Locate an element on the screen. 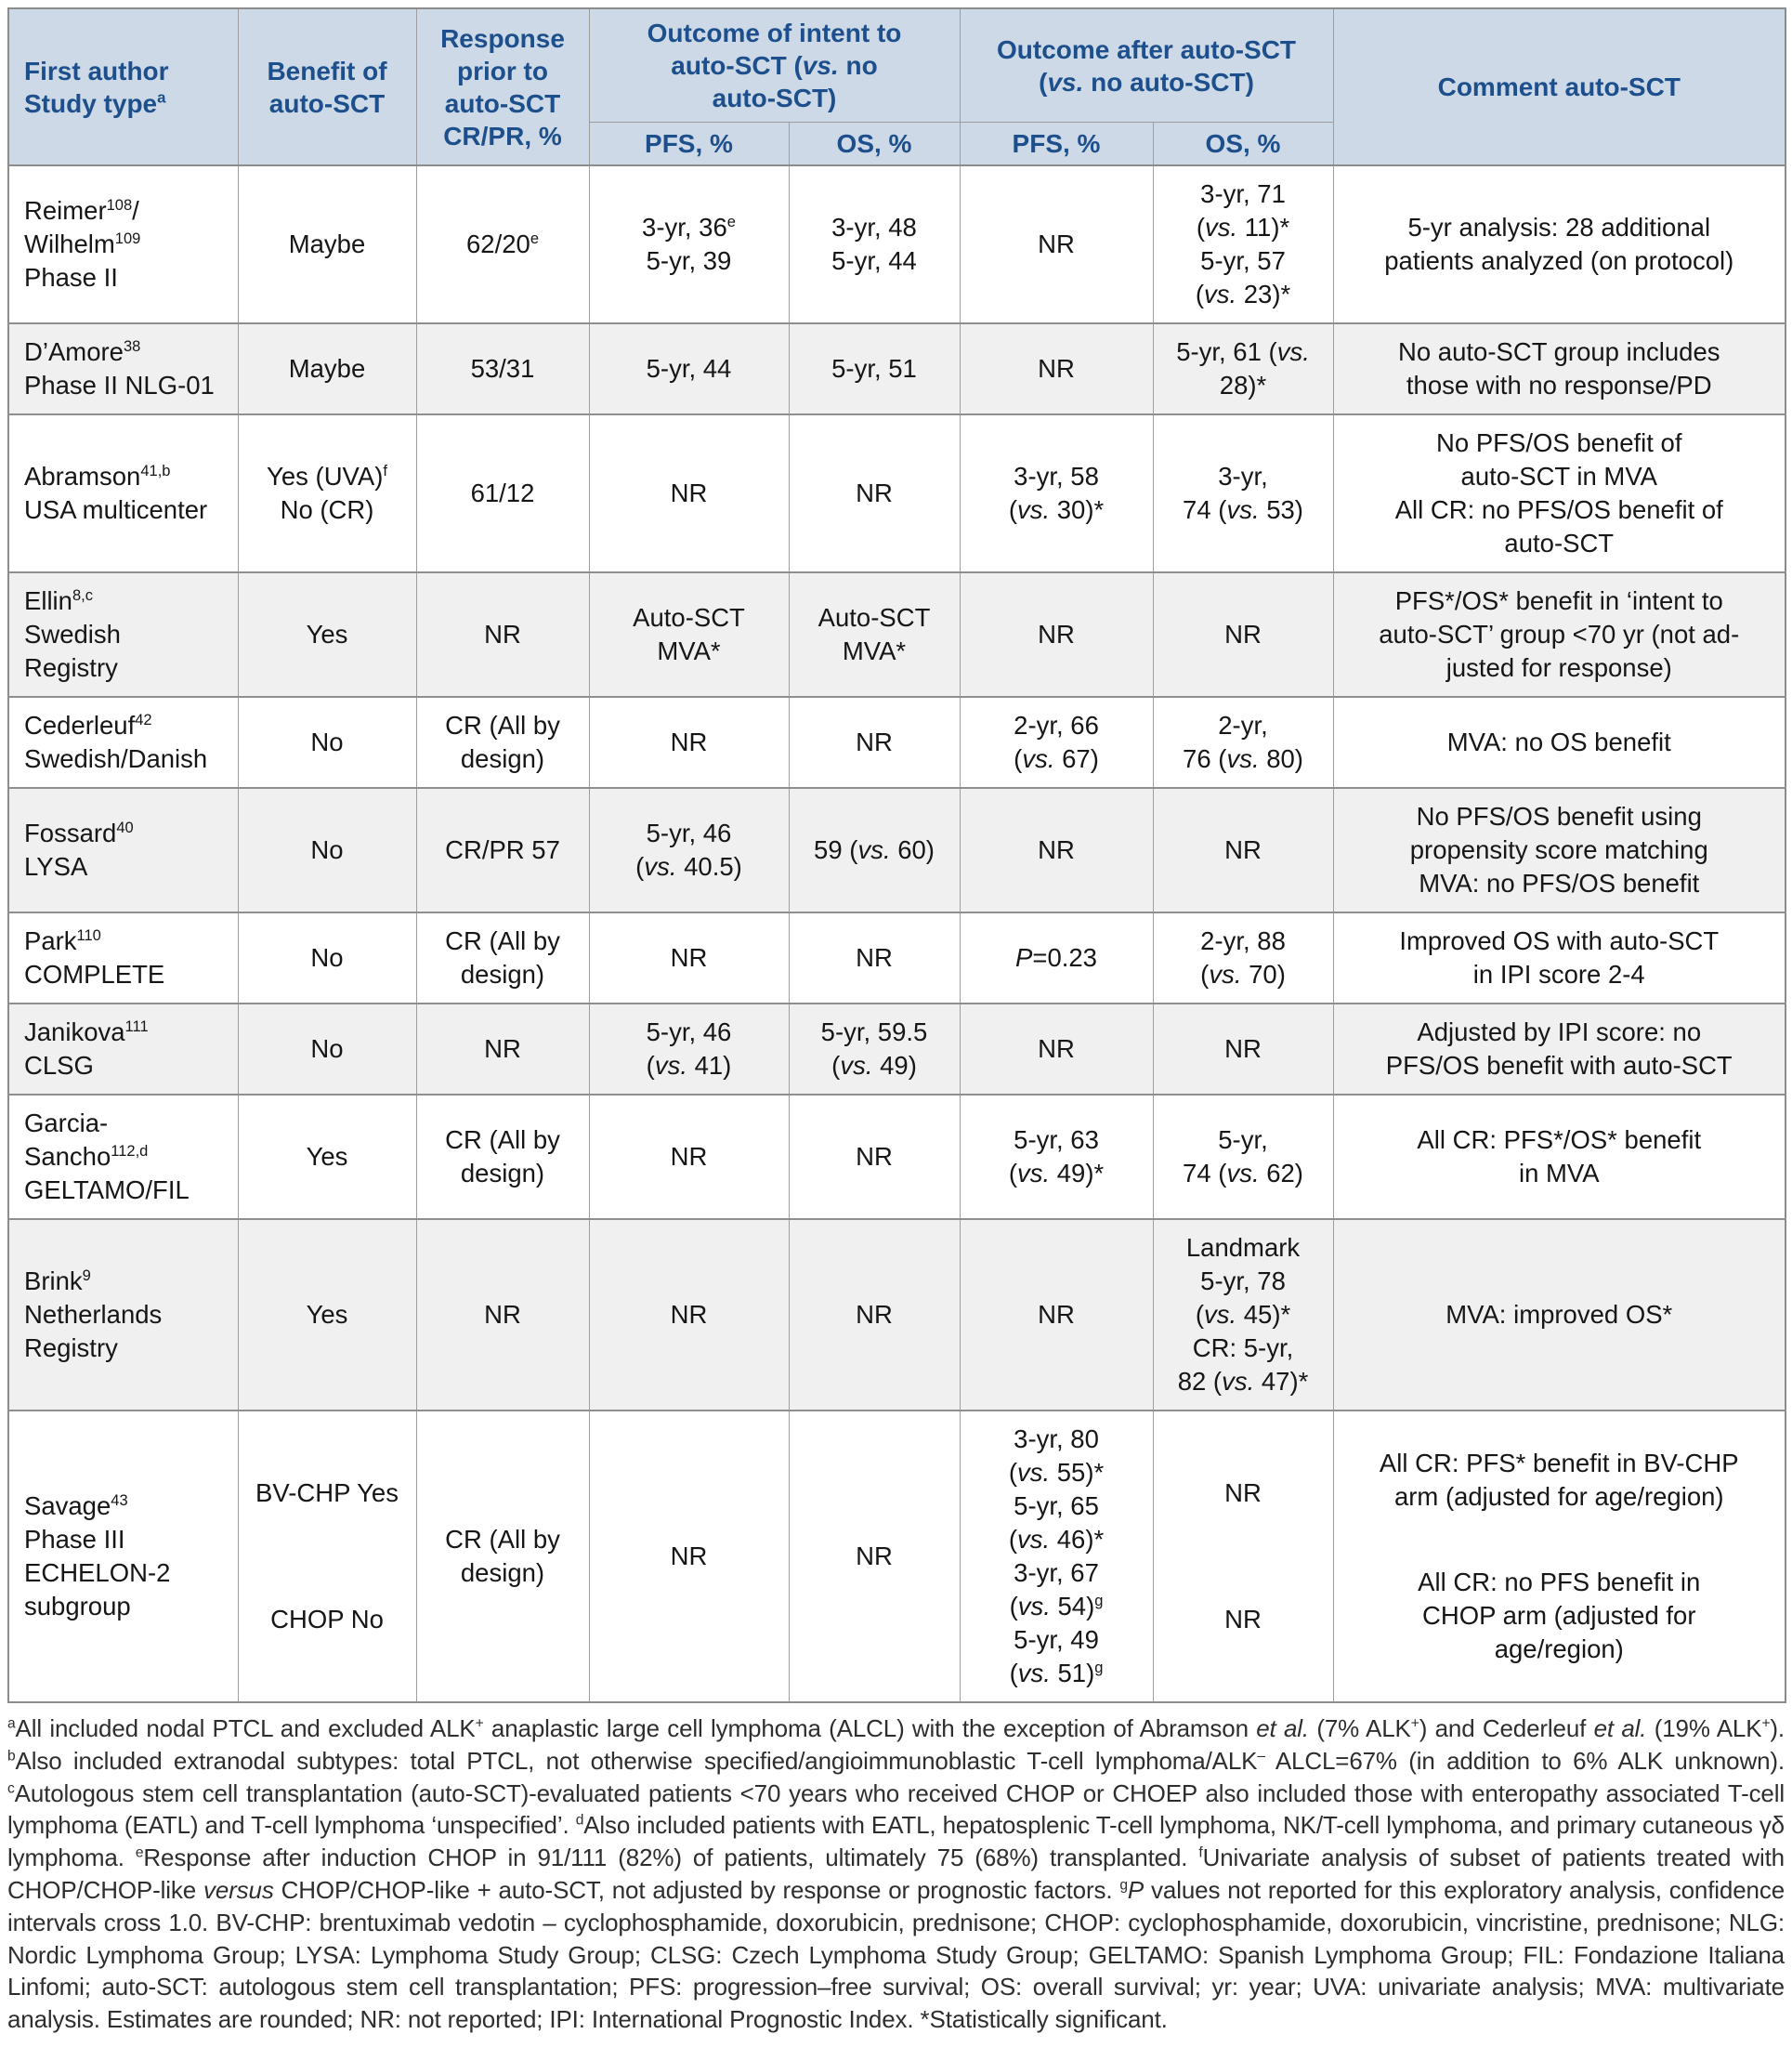 This screenshot has width=1792, height=2047. cell-comment: All CR: PFS*/OS* benefit in MVA is located at coordinates (1559, 1157).